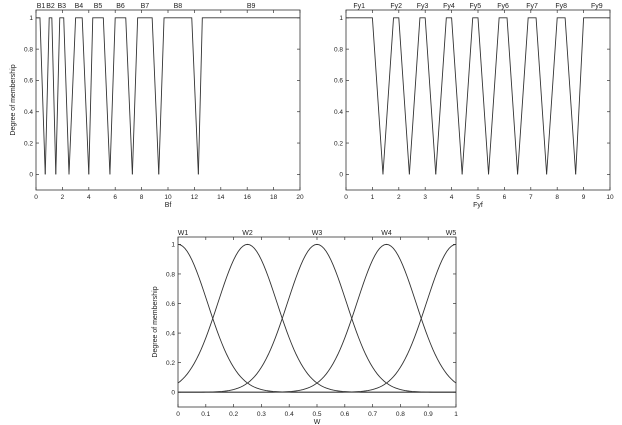  I want to click on membership-label-fy1: Fy1, so click(359, 6).